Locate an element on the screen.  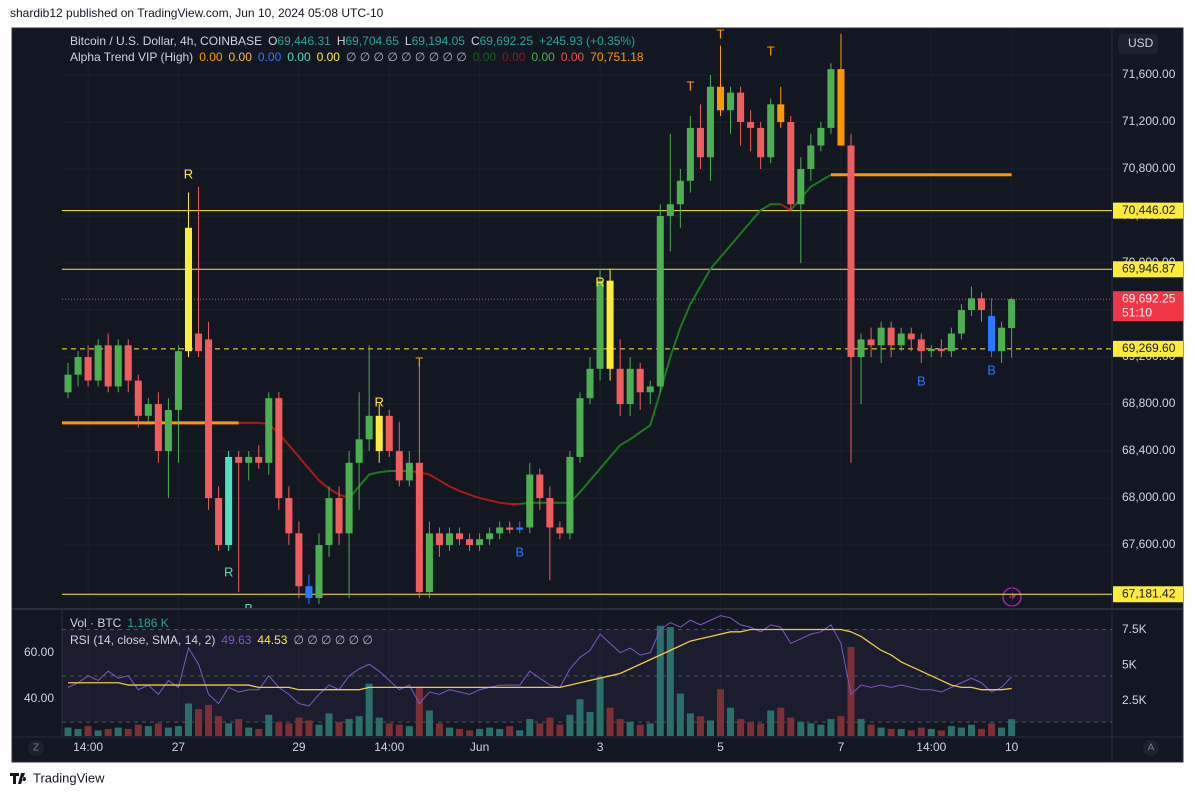
zoom-button is located at coordinates (36, 748).